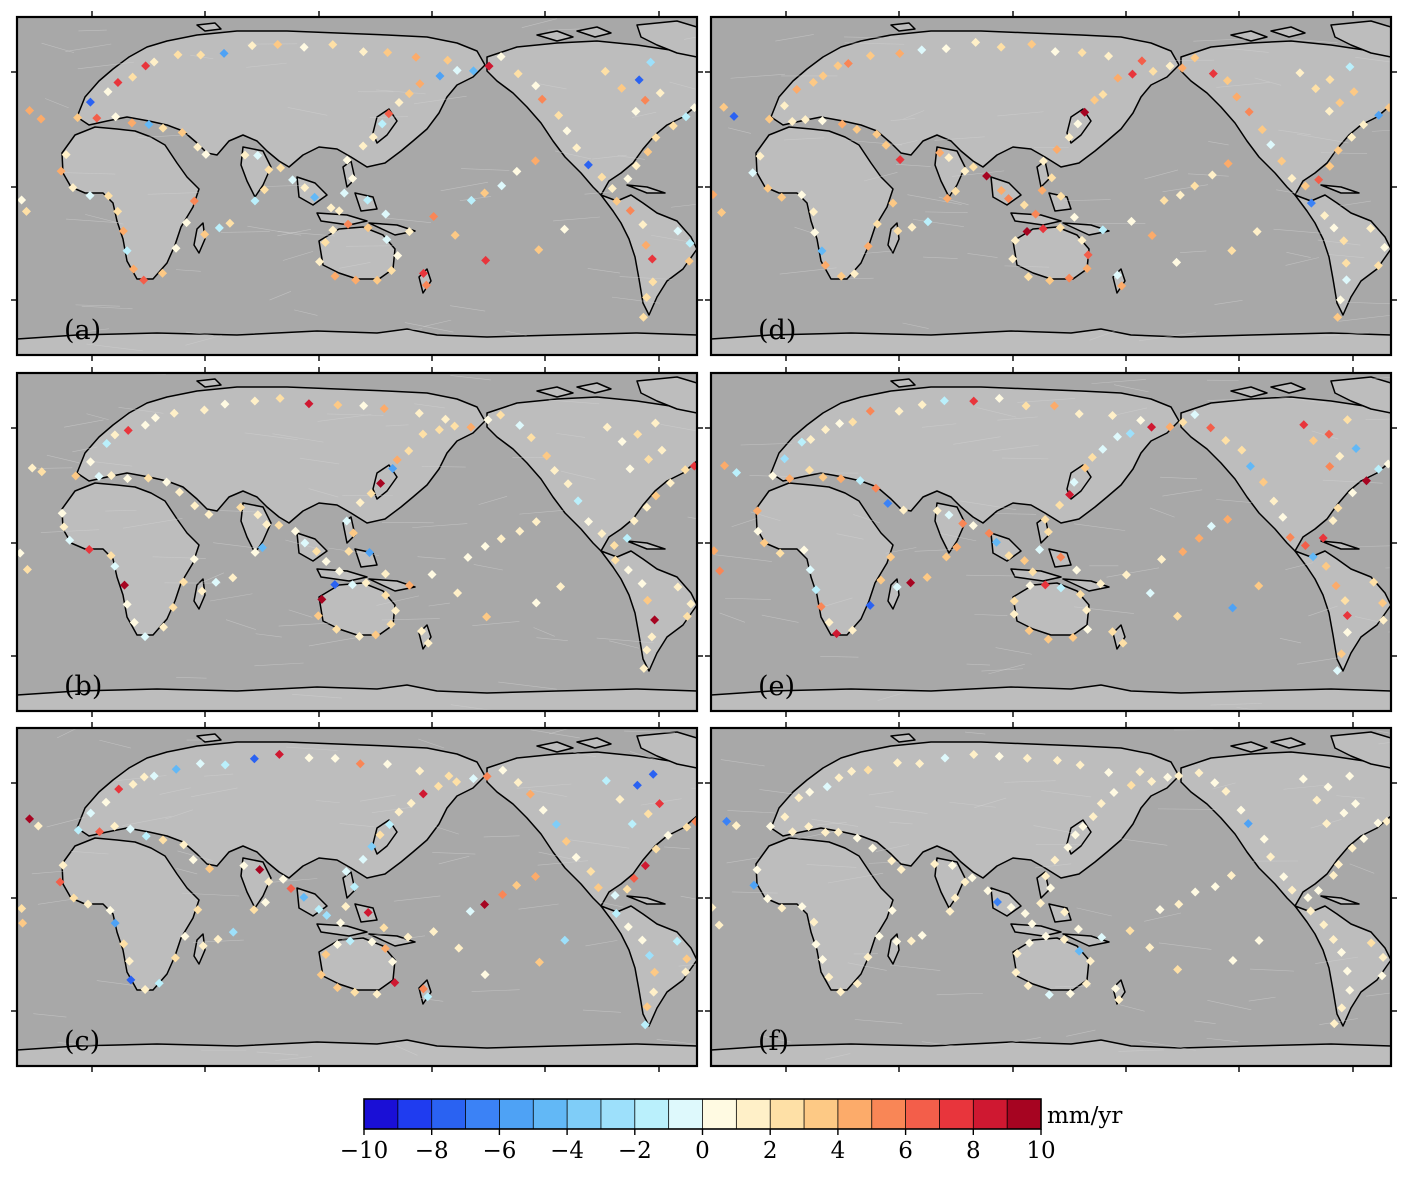  Describe the element at coordinates (1051, 897) in the screenshot. I see `map-panel: (f)` at that location.